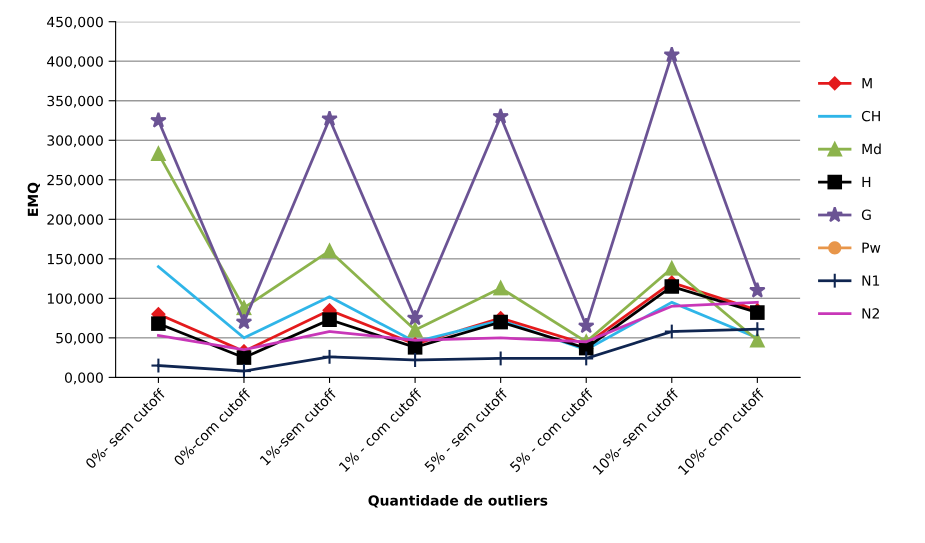  Describe the element at coordinates (867, 83) in the screenshot. I see `legend-label: M` at that location.